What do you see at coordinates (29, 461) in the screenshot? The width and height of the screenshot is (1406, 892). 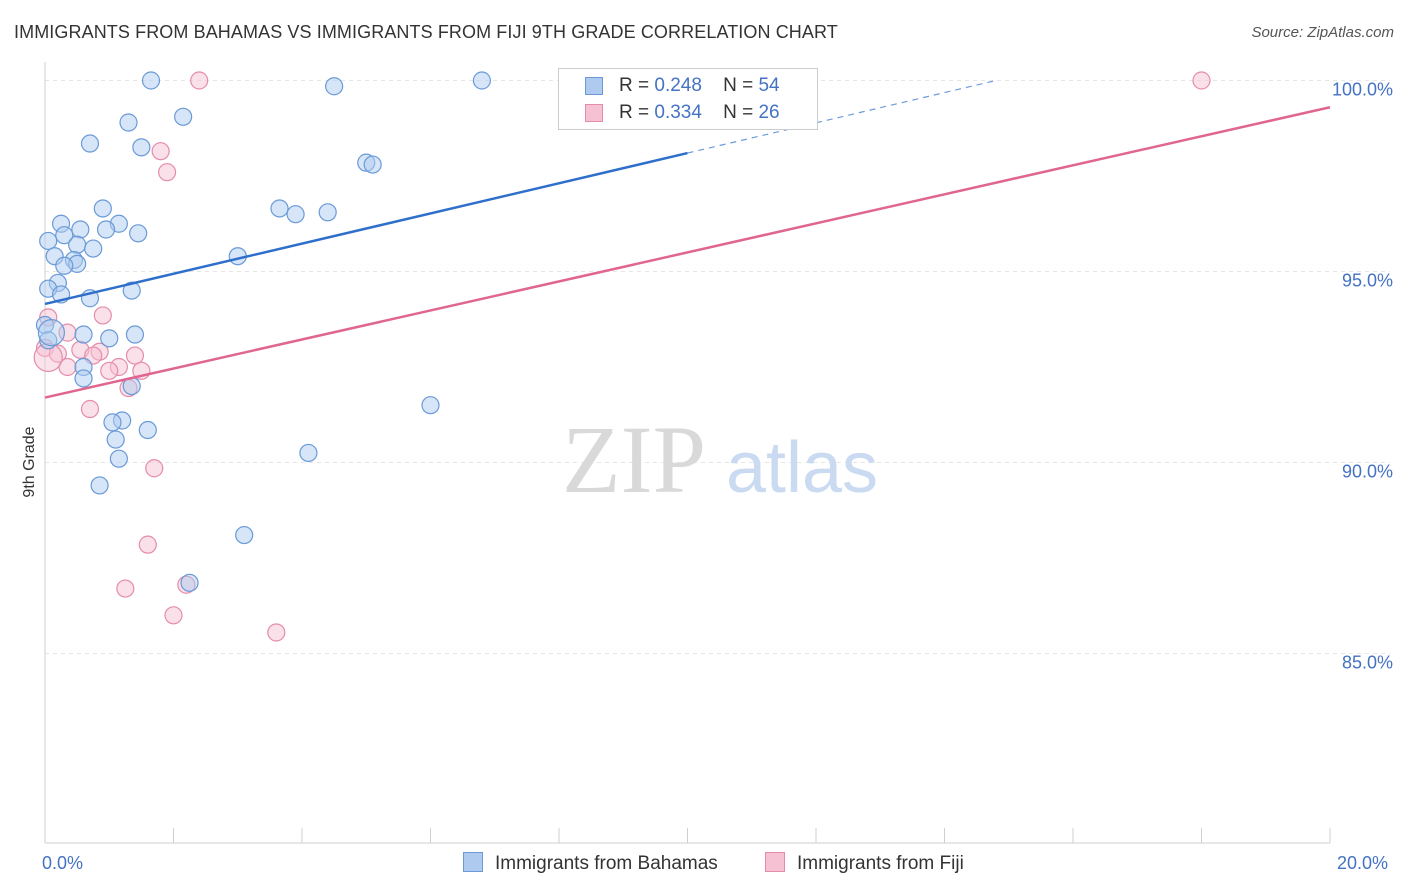 I see `y-axis-label: 9th Grade` at bounding box center [29, 461].